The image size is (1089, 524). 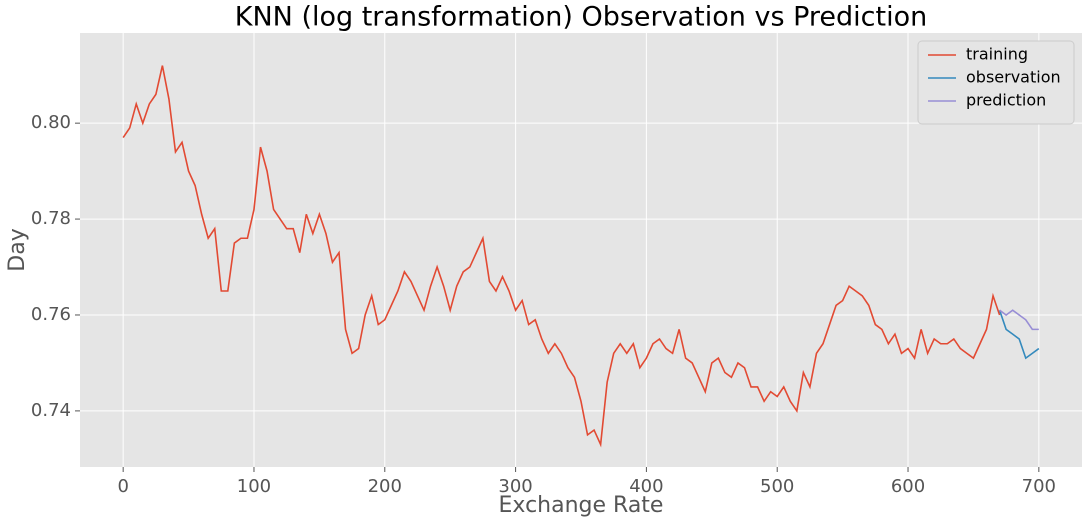 What do you see at coordinates (997, 54) in the screenshot?
I see `legend-label: training` at bounding box center [997, 54].